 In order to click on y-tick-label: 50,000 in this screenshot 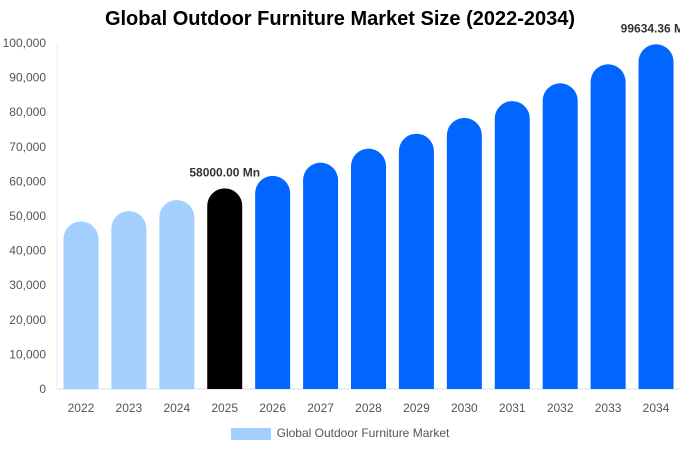, I will do `click(27, 216)`.